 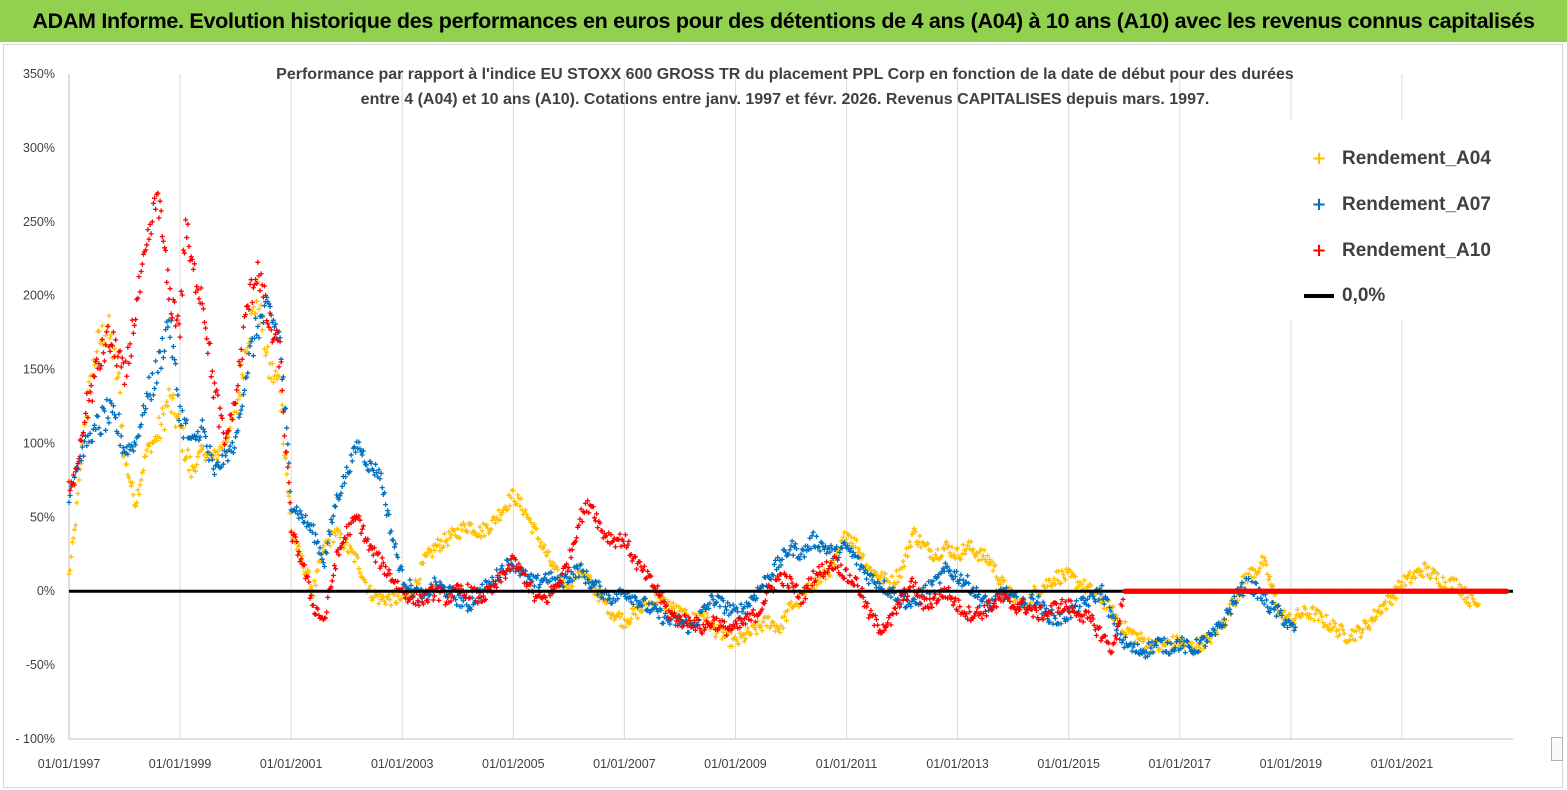 What do you see at coordinates (1319, 158) in the screenshot?
I see `plus-marker-icon: +` at bounding box center [1319, 158].